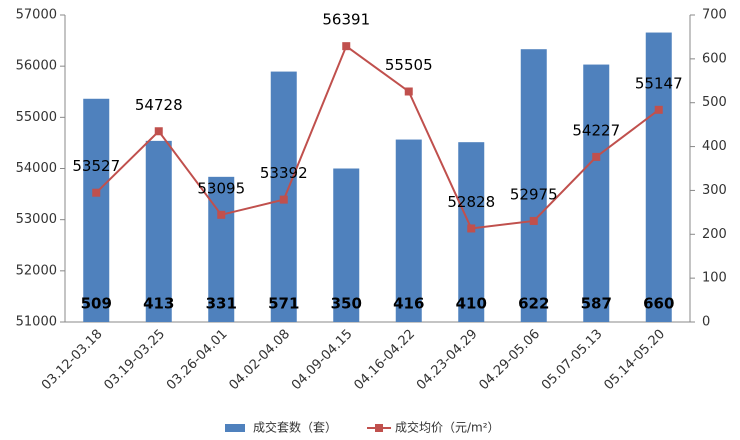  I want to click on line-value-label: 55505, so click(409, 65).